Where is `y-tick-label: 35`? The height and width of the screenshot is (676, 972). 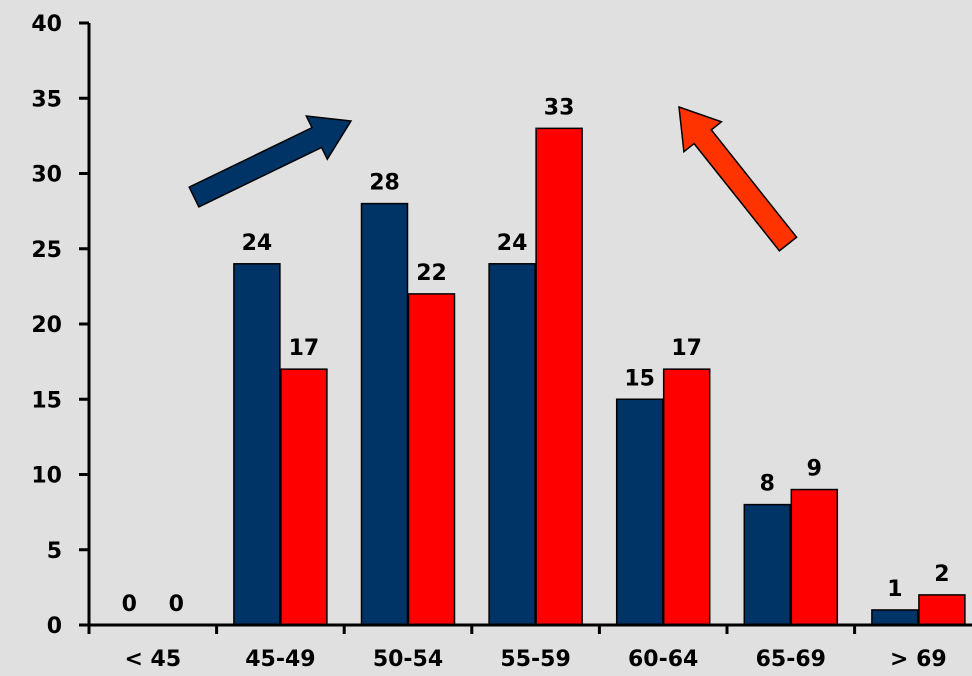
y-tick-label: 35 is located at coordinates (46, 99).